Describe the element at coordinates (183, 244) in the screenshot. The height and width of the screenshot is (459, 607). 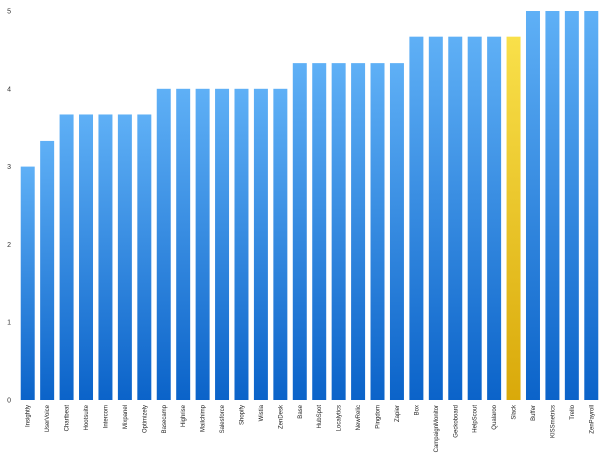
I see `bar-highrise` at that location.